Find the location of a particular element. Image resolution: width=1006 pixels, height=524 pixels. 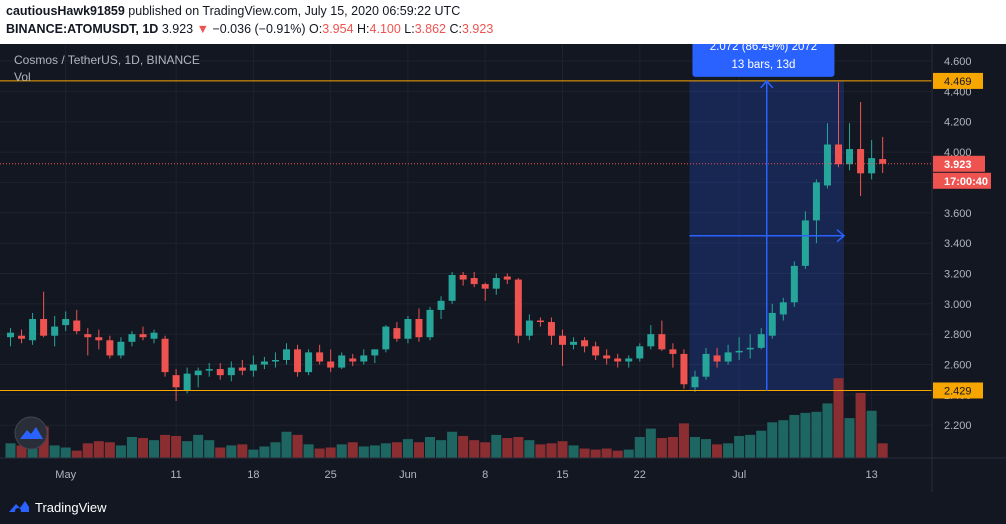

volume-label: Vol is located at coordinates (22, 77).